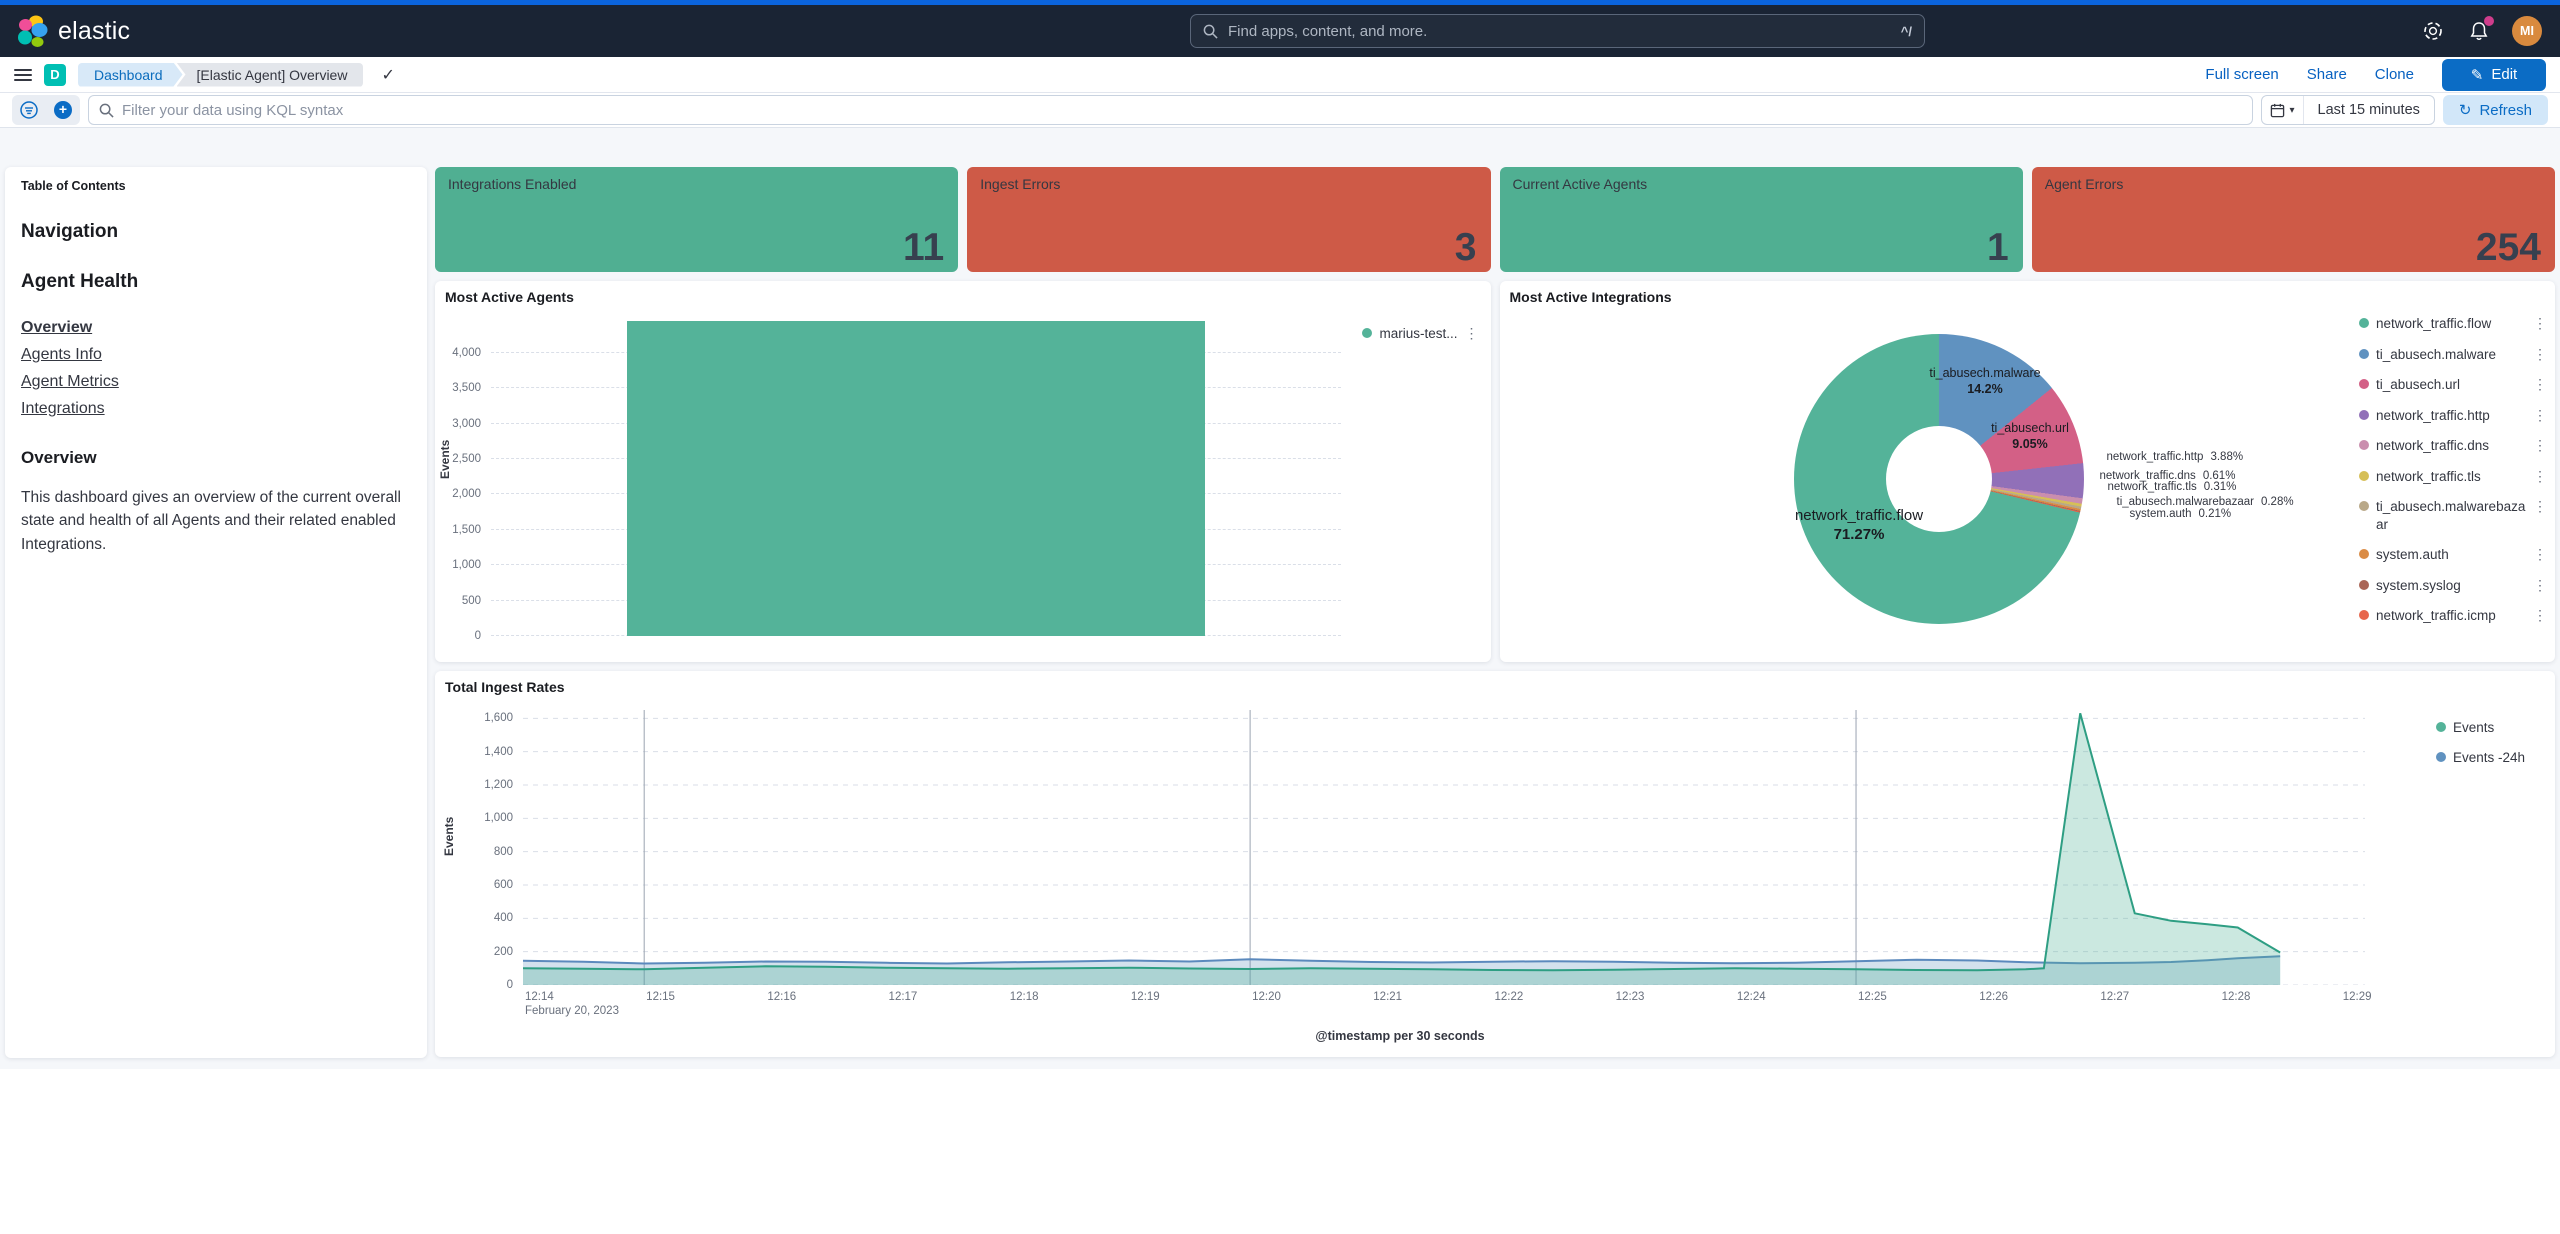  I want to click on x-tick-label: 12:25, so click(1872, 997).